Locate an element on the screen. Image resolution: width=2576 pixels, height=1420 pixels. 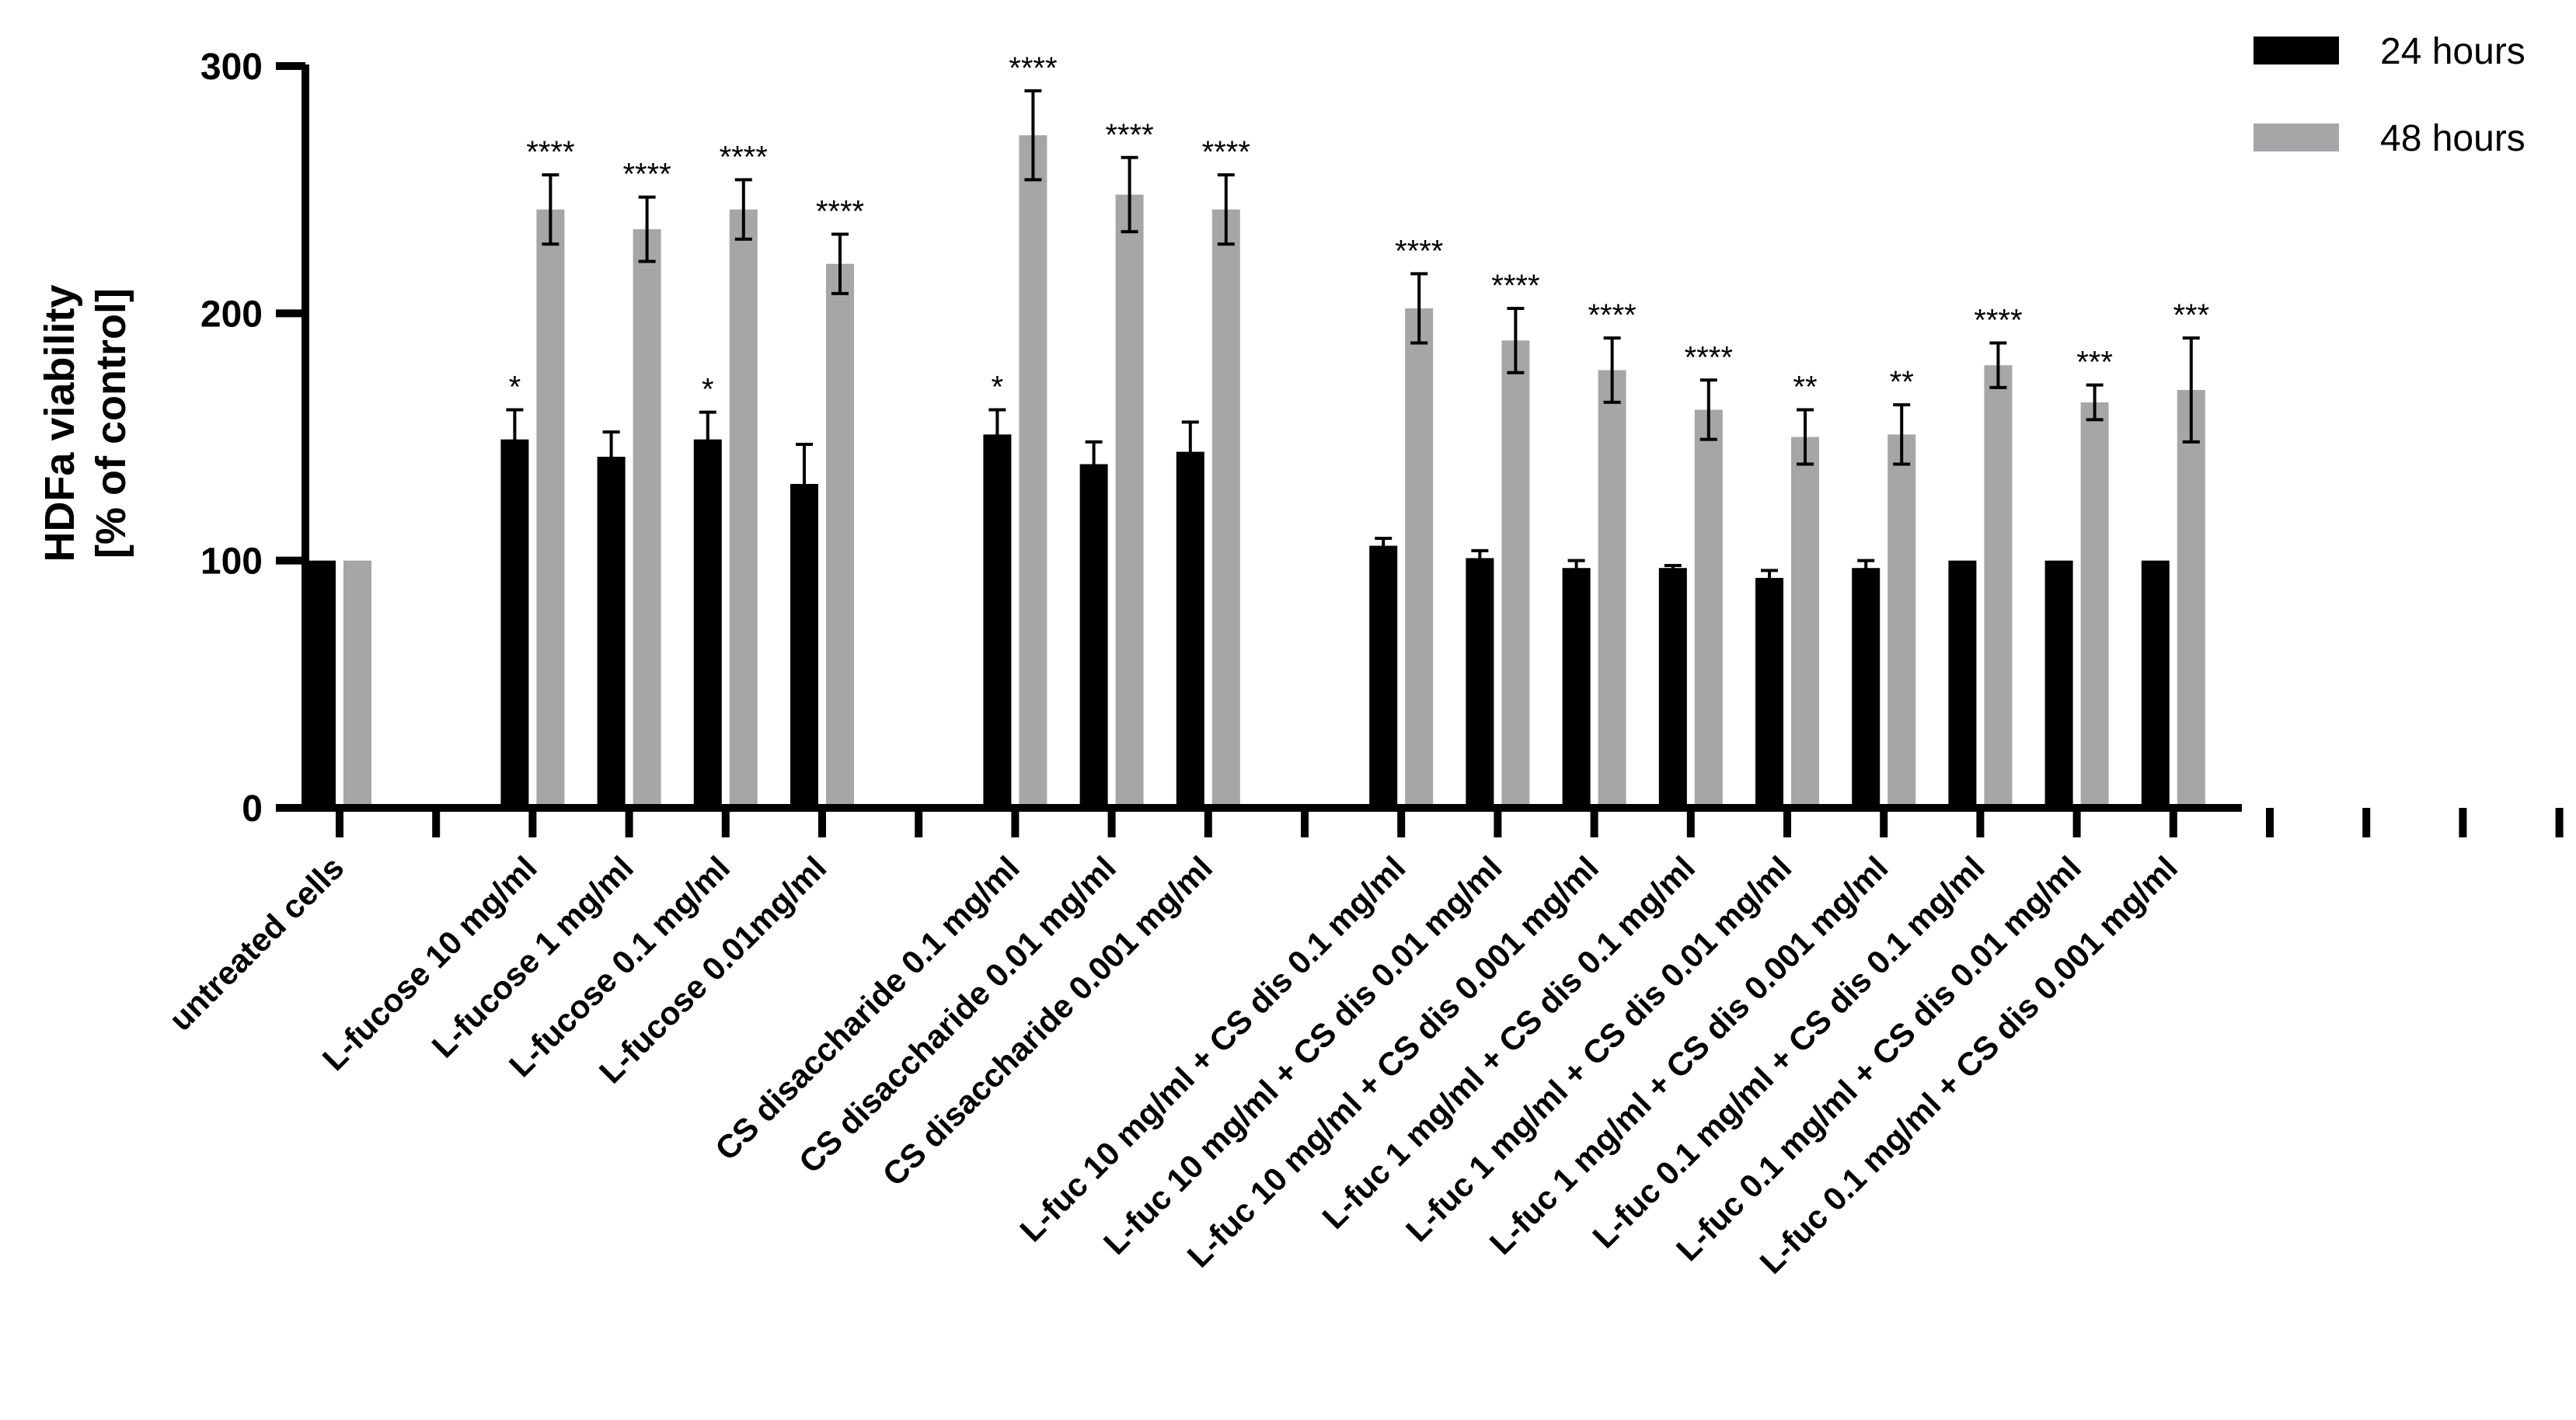
legend-label: 24 hours is located at coordinates (2452, 51).